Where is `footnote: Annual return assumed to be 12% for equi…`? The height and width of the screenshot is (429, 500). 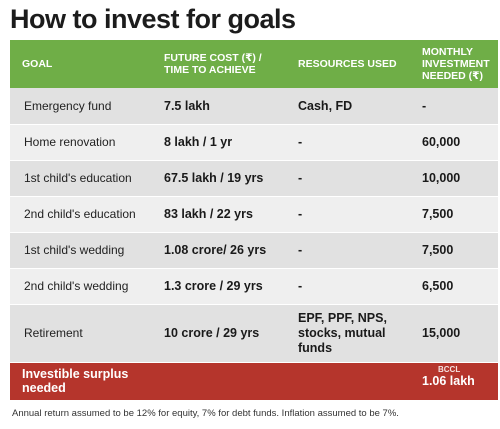 footnote: Annual return assumed to be 12% for equi… is located at coordinates (205, 413).